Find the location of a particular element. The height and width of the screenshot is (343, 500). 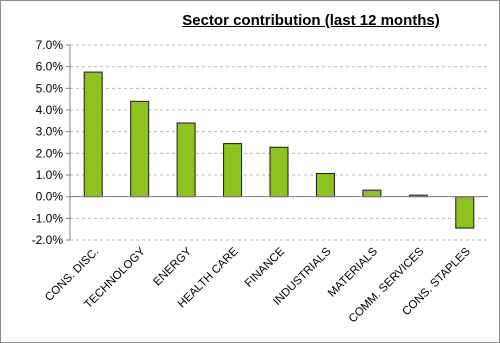

y-tick-label: 7.0% is located at coordinates (50, 45).